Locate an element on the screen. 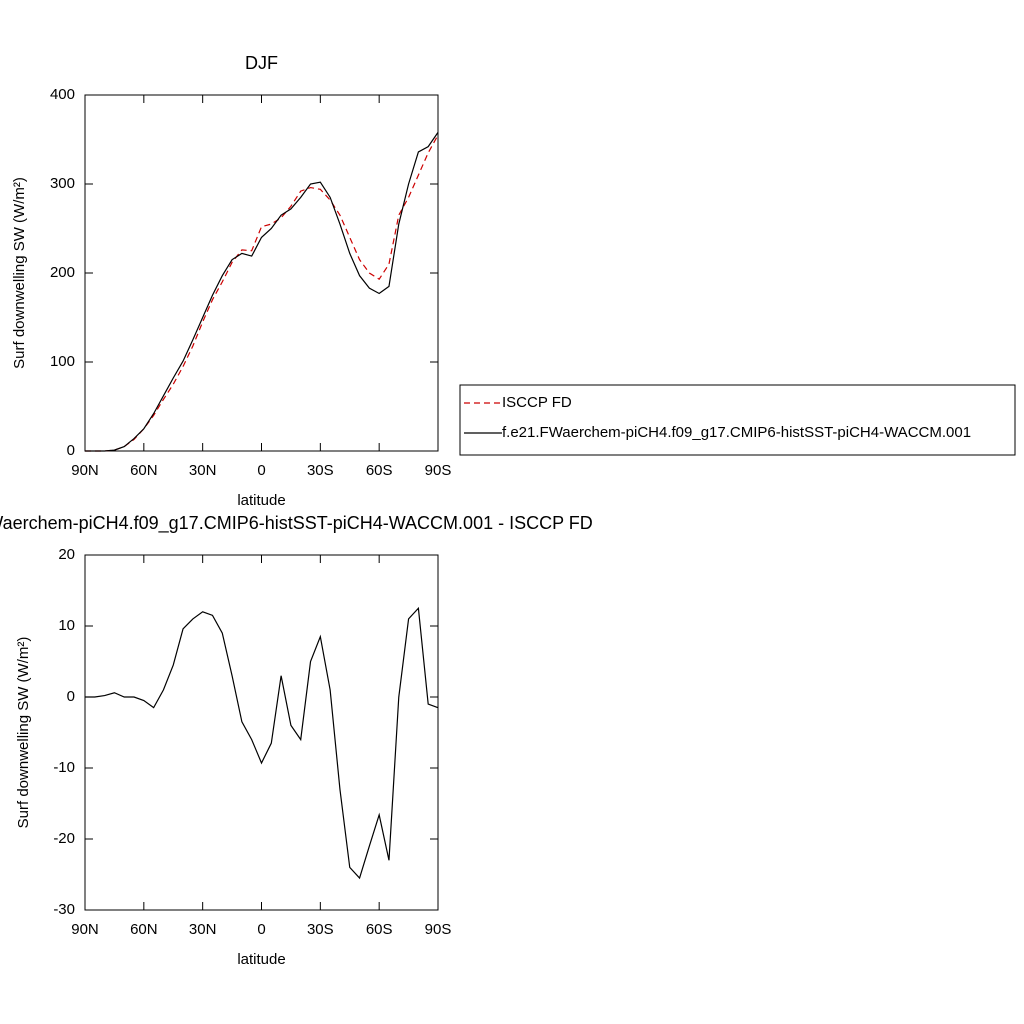 The height and width of the screenshot is (1024, 1024). chart-title: DJF is located at coordinates (261, 63).